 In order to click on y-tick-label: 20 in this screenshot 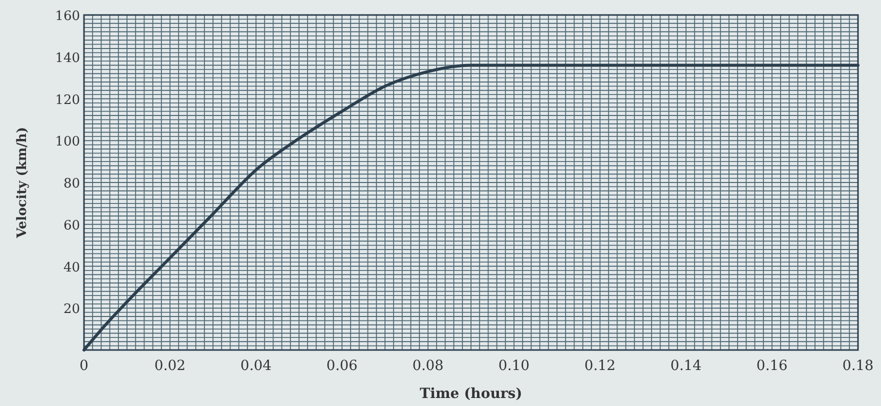, I will do `click(71, 310)`.